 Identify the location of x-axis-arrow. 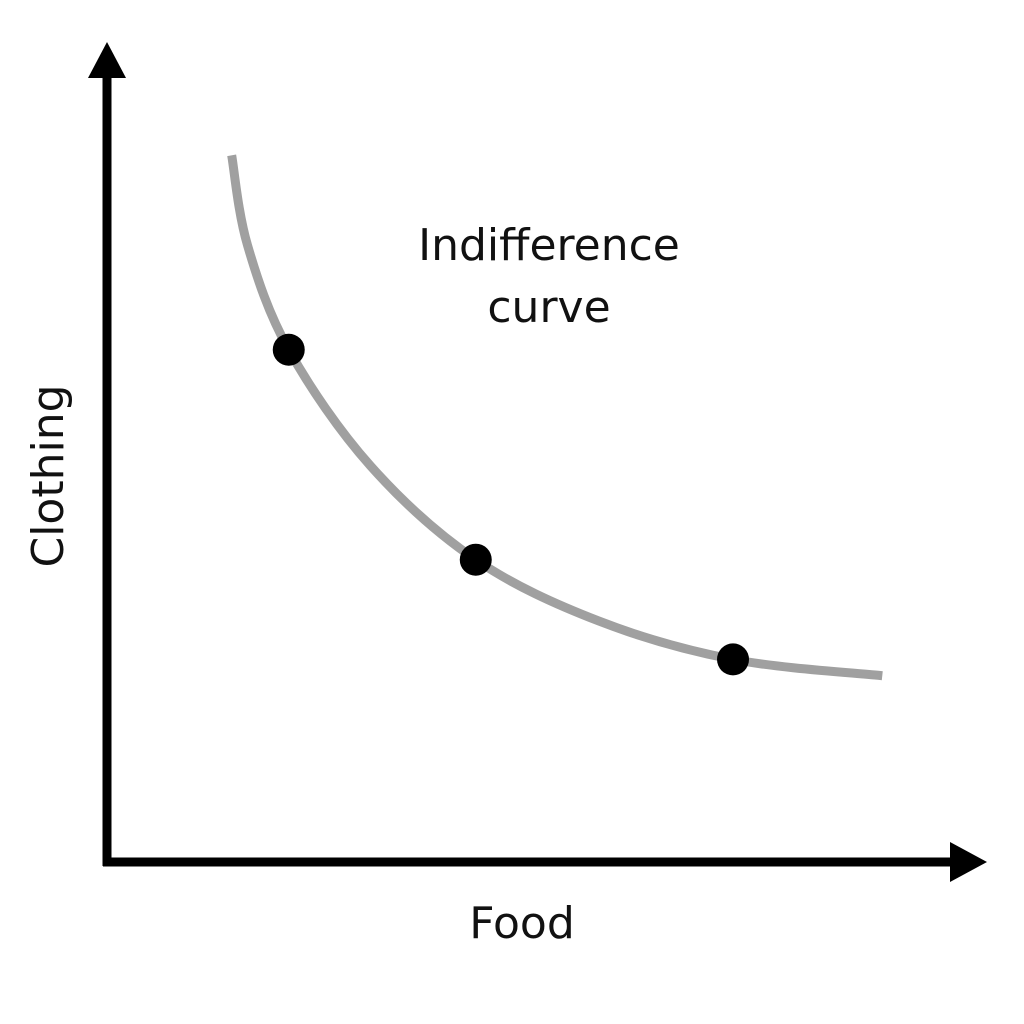
(968, 862).